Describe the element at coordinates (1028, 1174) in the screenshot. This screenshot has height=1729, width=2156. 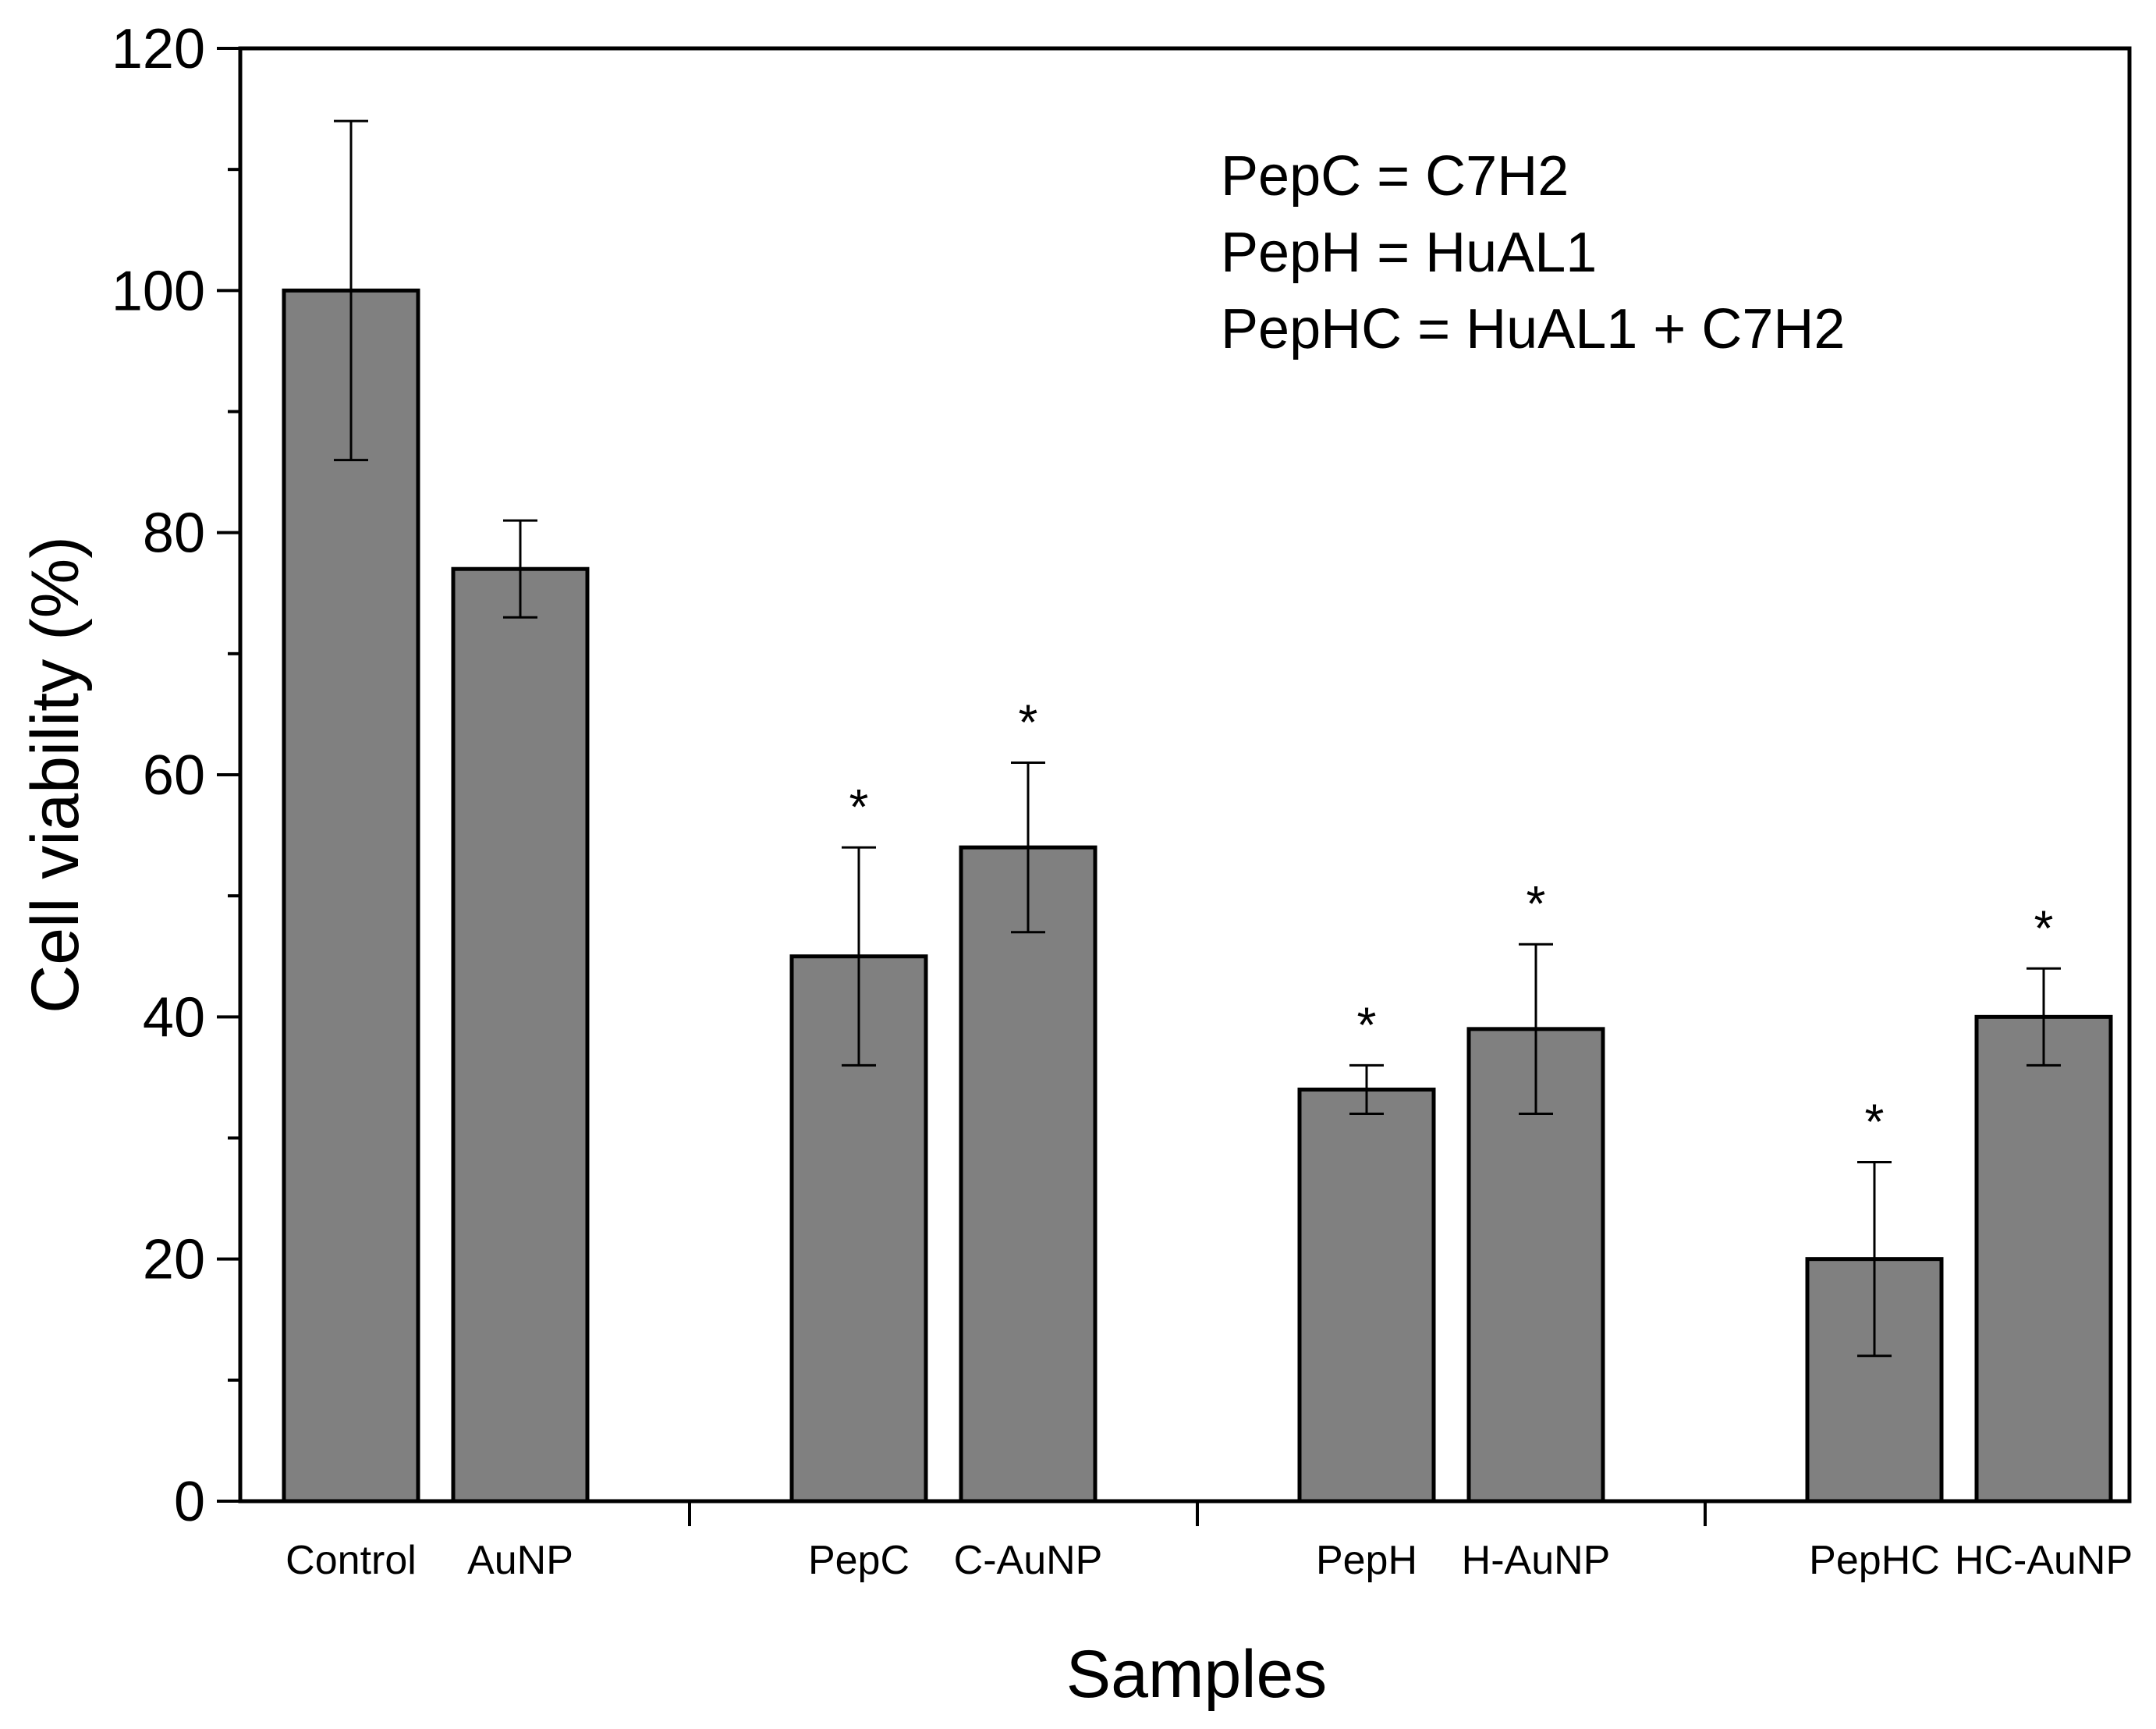
I see `bar-c-aunp` at that location.